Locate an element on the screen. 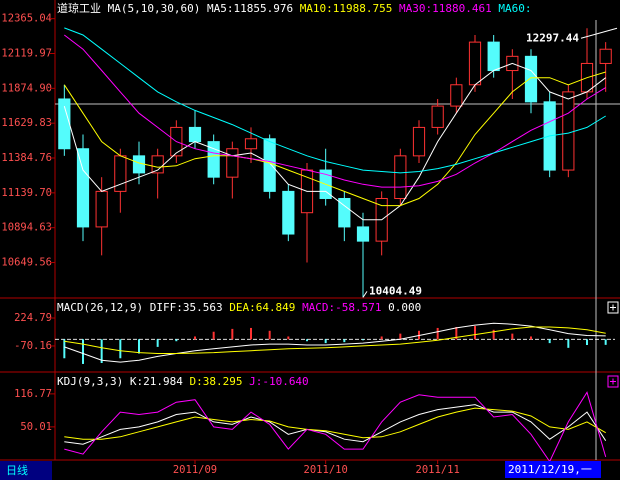 The image size is (620, 480). title: 道琼工业 is located at coordinates (79, 8).